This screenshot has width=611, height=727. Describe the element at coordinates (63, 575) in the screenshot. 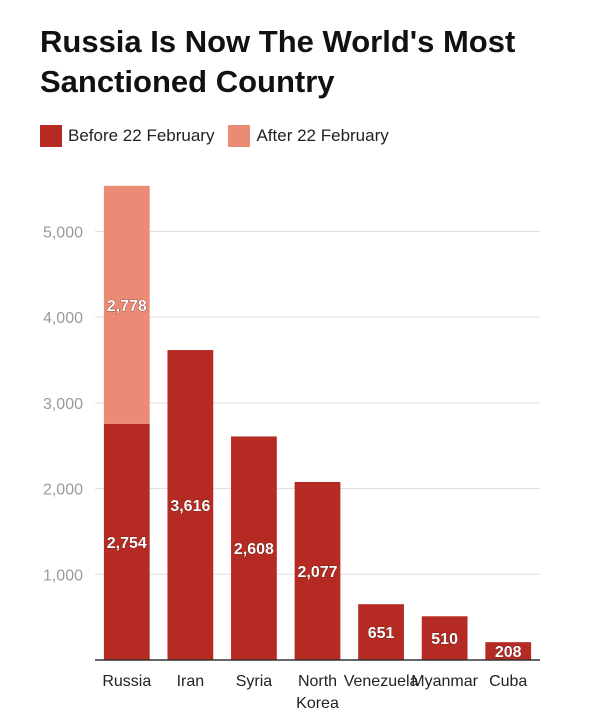

I see `y-tick-label: 1,000` at that location.